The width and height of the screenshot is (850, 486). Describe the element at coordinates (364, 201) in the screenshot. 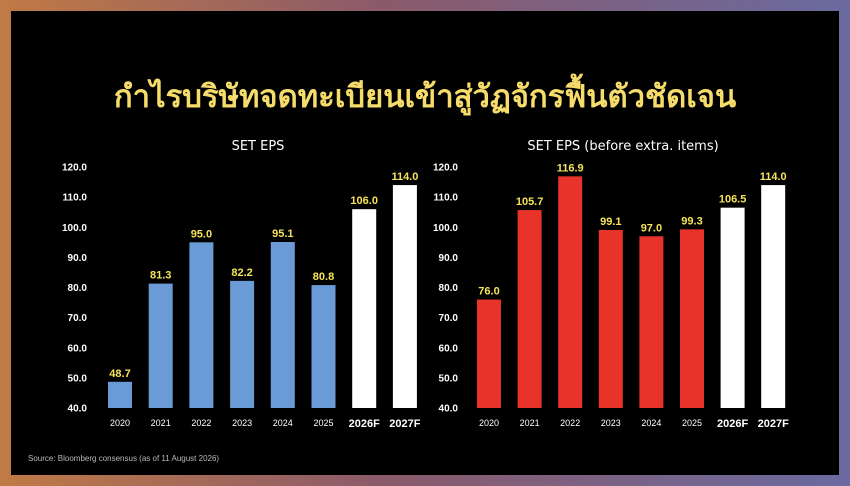

I see `data-label: 106.0` at that location.